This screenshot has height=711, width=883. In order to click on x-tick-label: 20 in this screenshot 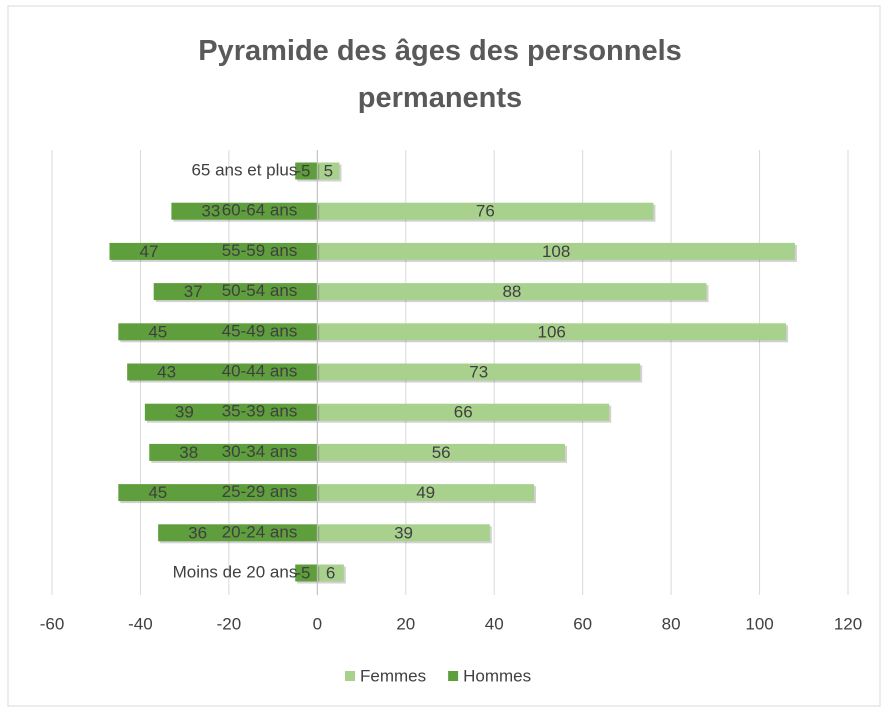, I will do `click(405, 623)`.